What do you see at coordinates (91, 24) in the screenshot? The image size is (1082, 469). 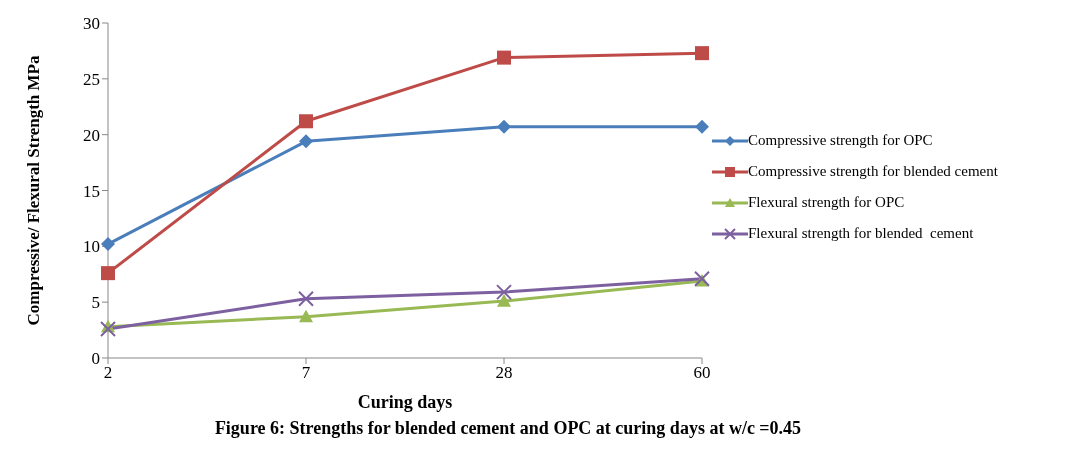 I see `y-tick-label: 30` at bounding box center [91, 24].